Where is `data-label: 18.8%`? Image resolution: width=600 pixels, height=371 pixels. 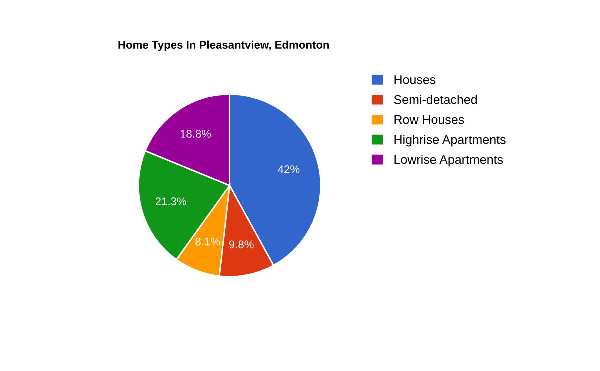
data-label: 18.8% is located at coordinates (196, 134).